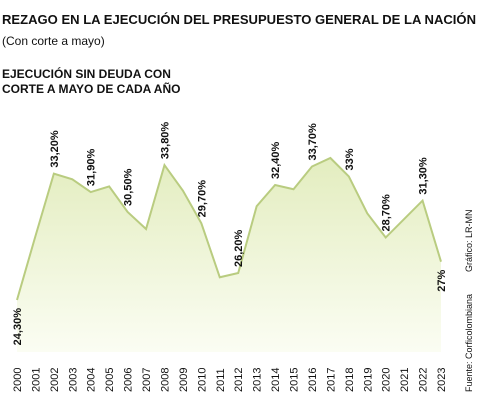  What do you see at coordinates (424, 380) in the screenshot?
I see `x-tick-label: 2022` at bounding box center [424, 380].